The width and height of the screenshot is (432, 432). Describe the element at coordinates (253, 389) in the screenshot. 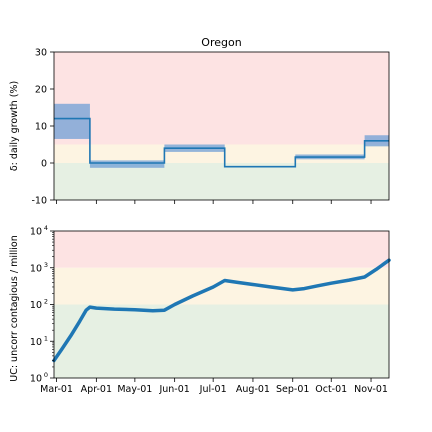

I see `contagious-x-tick-label-5: Aug-01` at that location.